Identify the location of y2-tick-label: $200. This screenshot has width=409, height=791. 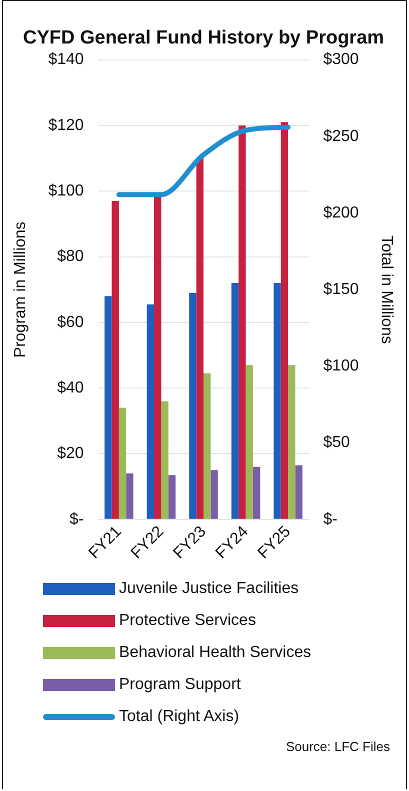
(341, 213).